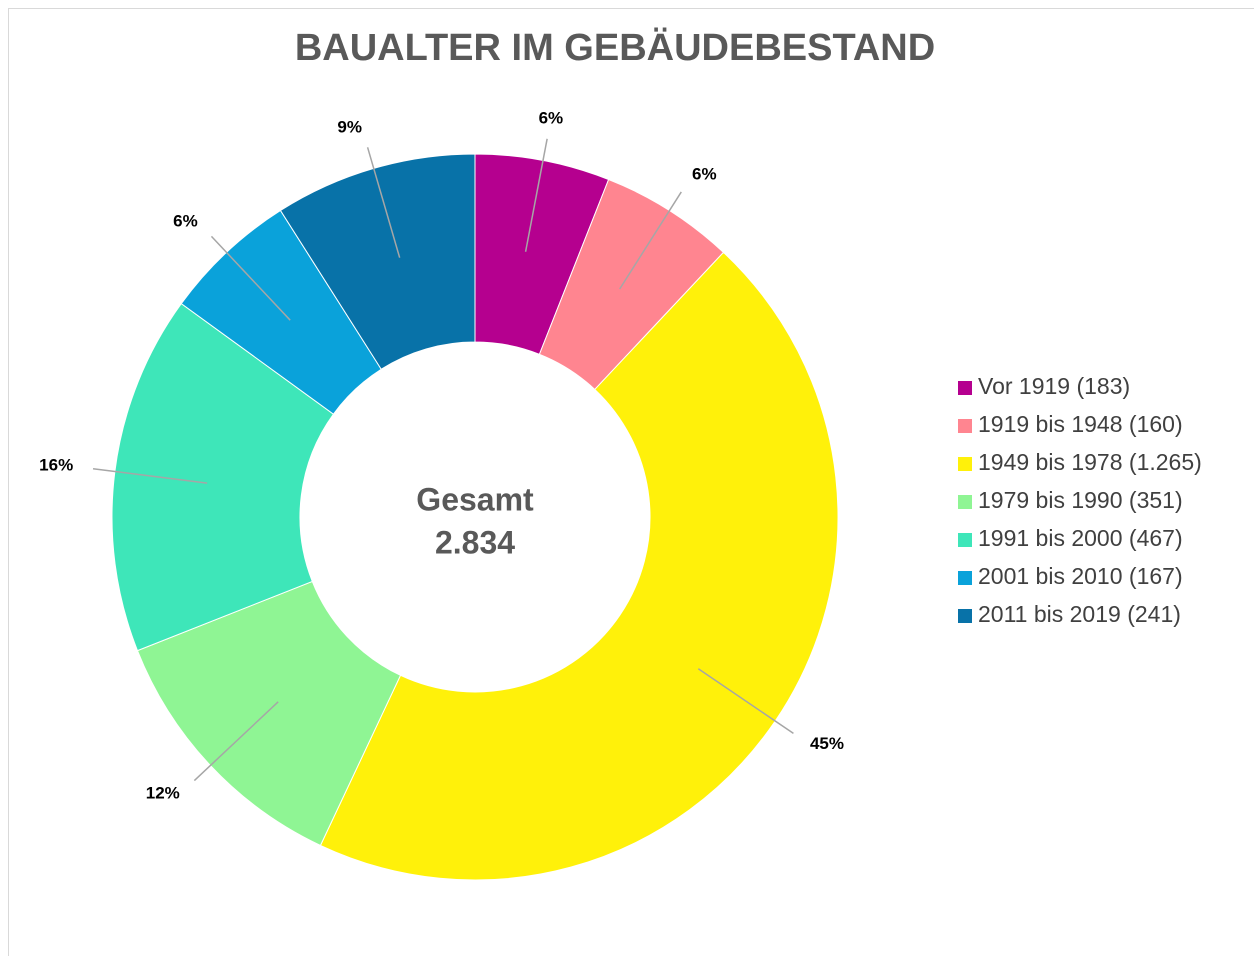 The height and width of the screenshot is (956, 1254). Describe the element at coordinates (475, 542) in the screenshot. I see `center-value: 2.834` at that location.